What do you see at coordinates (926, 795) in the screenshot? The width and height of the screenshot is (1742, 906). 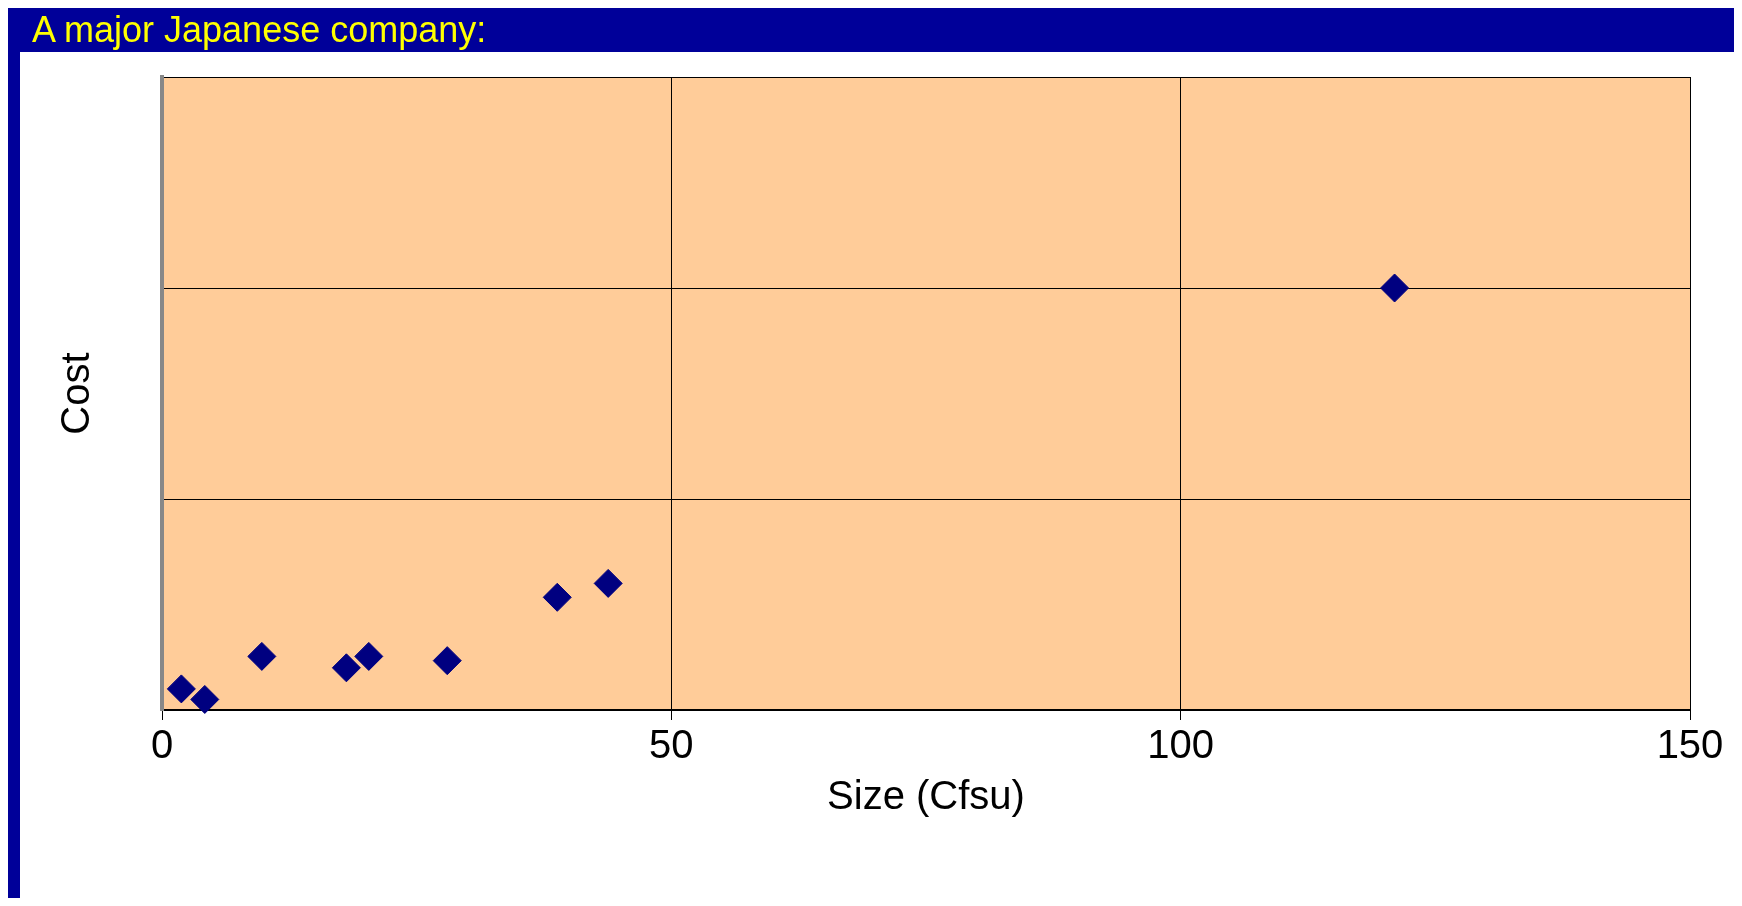 I see `x-axis-title: Size (Cfsu)` at bounding box center [926, 795].